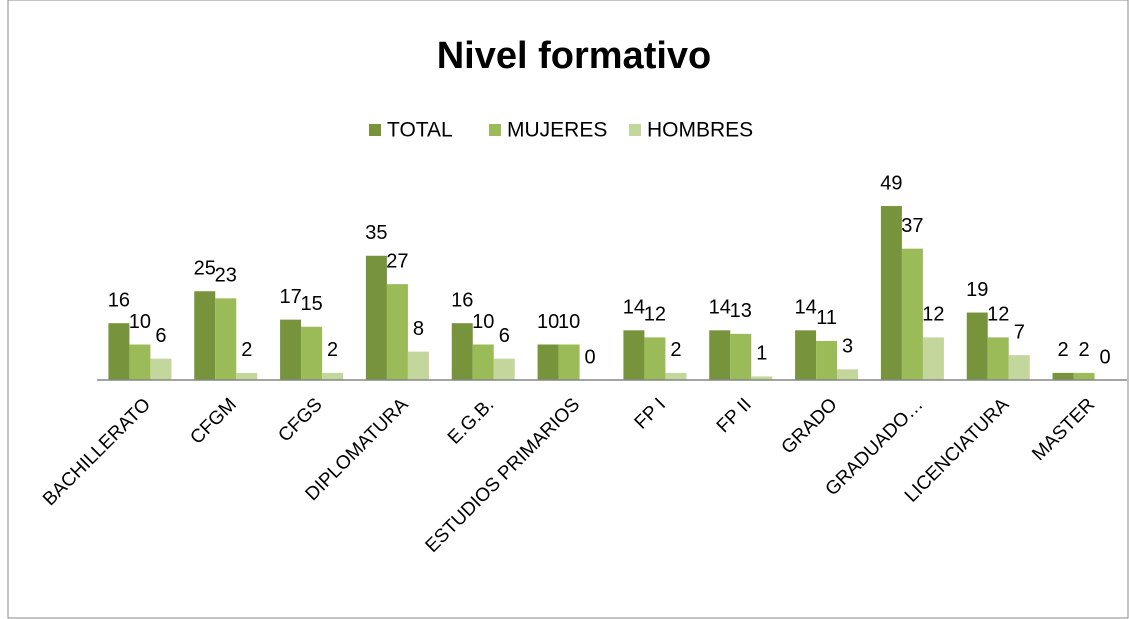 The width and height of the screenshot is (1129, 619). Describe the element at coordinates (376, 233) in the screenshot. I see `data-label: 35` at that location.